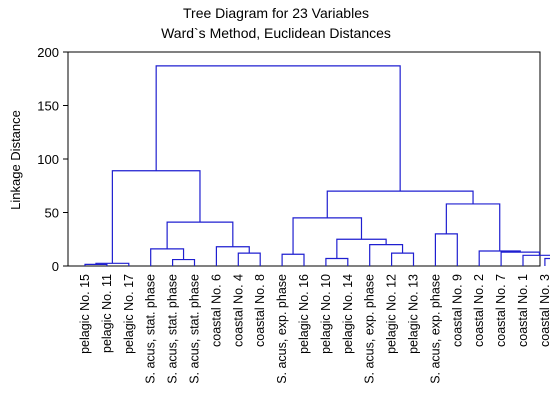 This screenshot has height=418, width=550. Describe the element at coordinates (544, 310) in the screenshot. I see `leaf-label: coastal No. 3` at that location.